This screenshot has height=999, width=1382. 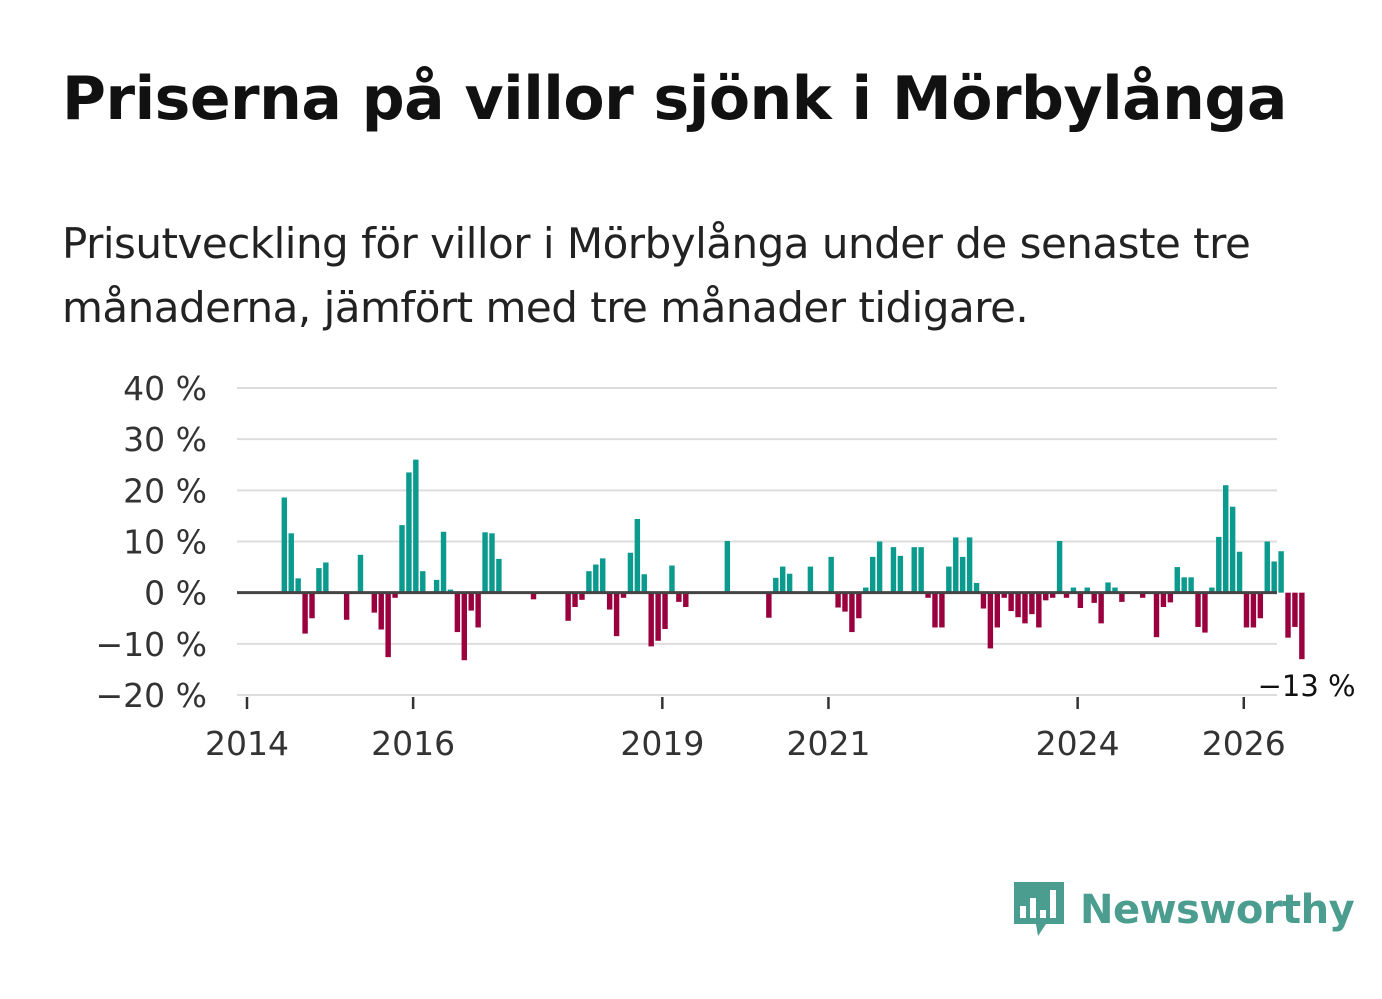 I want to click on x-tick-label: 2014, so click(x=247, y=743).